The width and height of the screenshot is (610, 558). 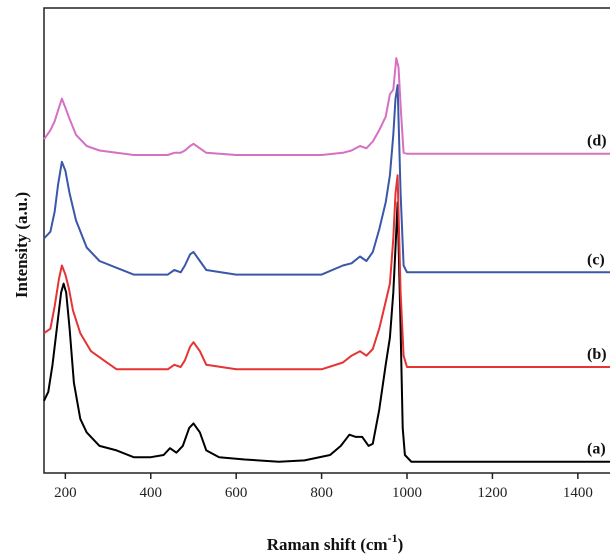 What do you see at coordinates (335, 542) in the screenshot?
I see `x-axis-title: Raman shift (cm-1)` at bounding box center [335, 542].